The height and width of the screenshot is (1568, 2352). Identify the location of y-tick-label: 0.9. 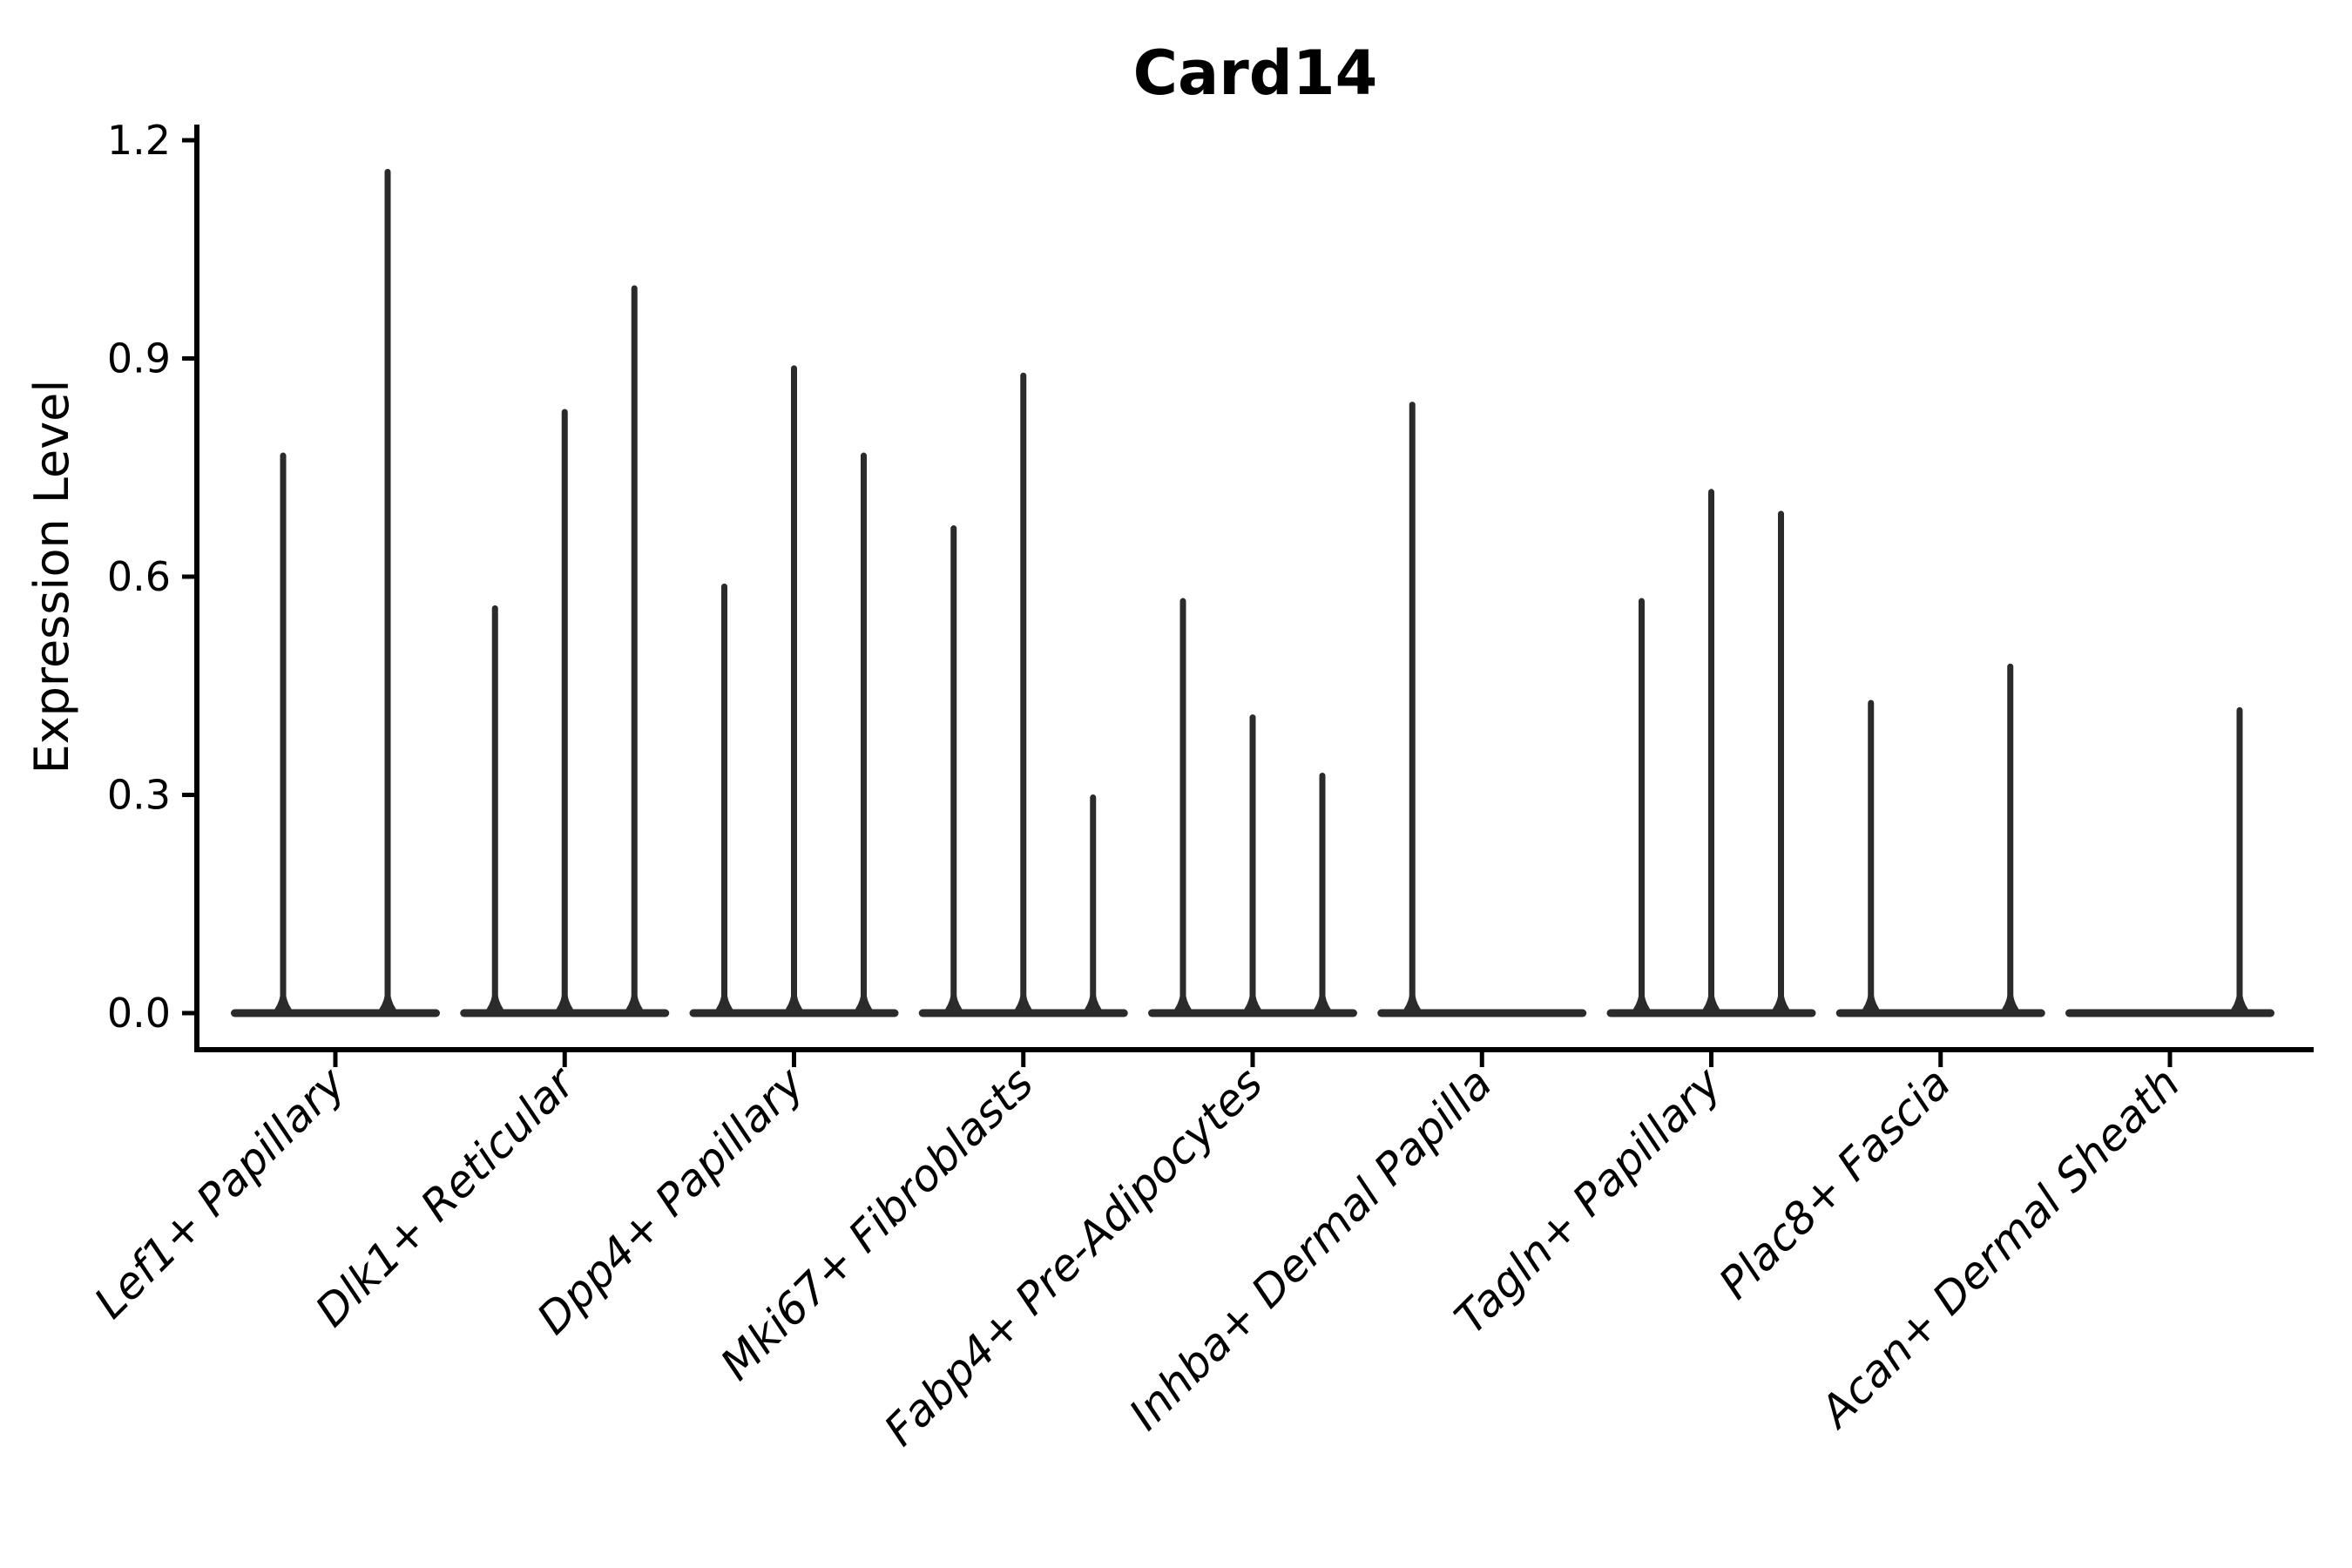
(139, 358).